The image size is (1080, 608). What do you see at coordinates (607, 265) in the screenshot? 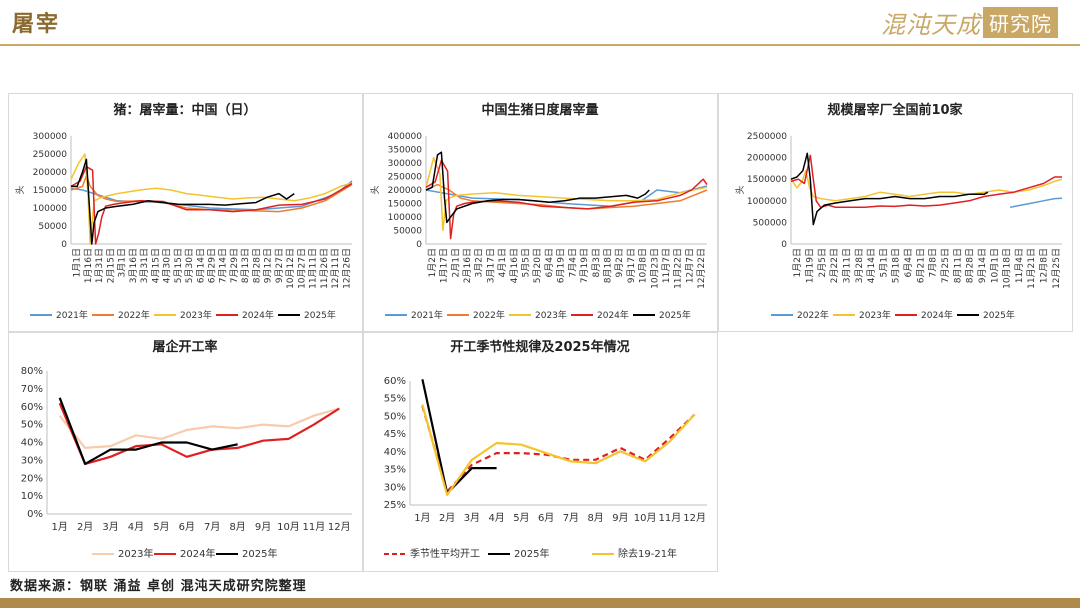
I see `x-tick-label: 8月18日` at bounding box center [607, 265].